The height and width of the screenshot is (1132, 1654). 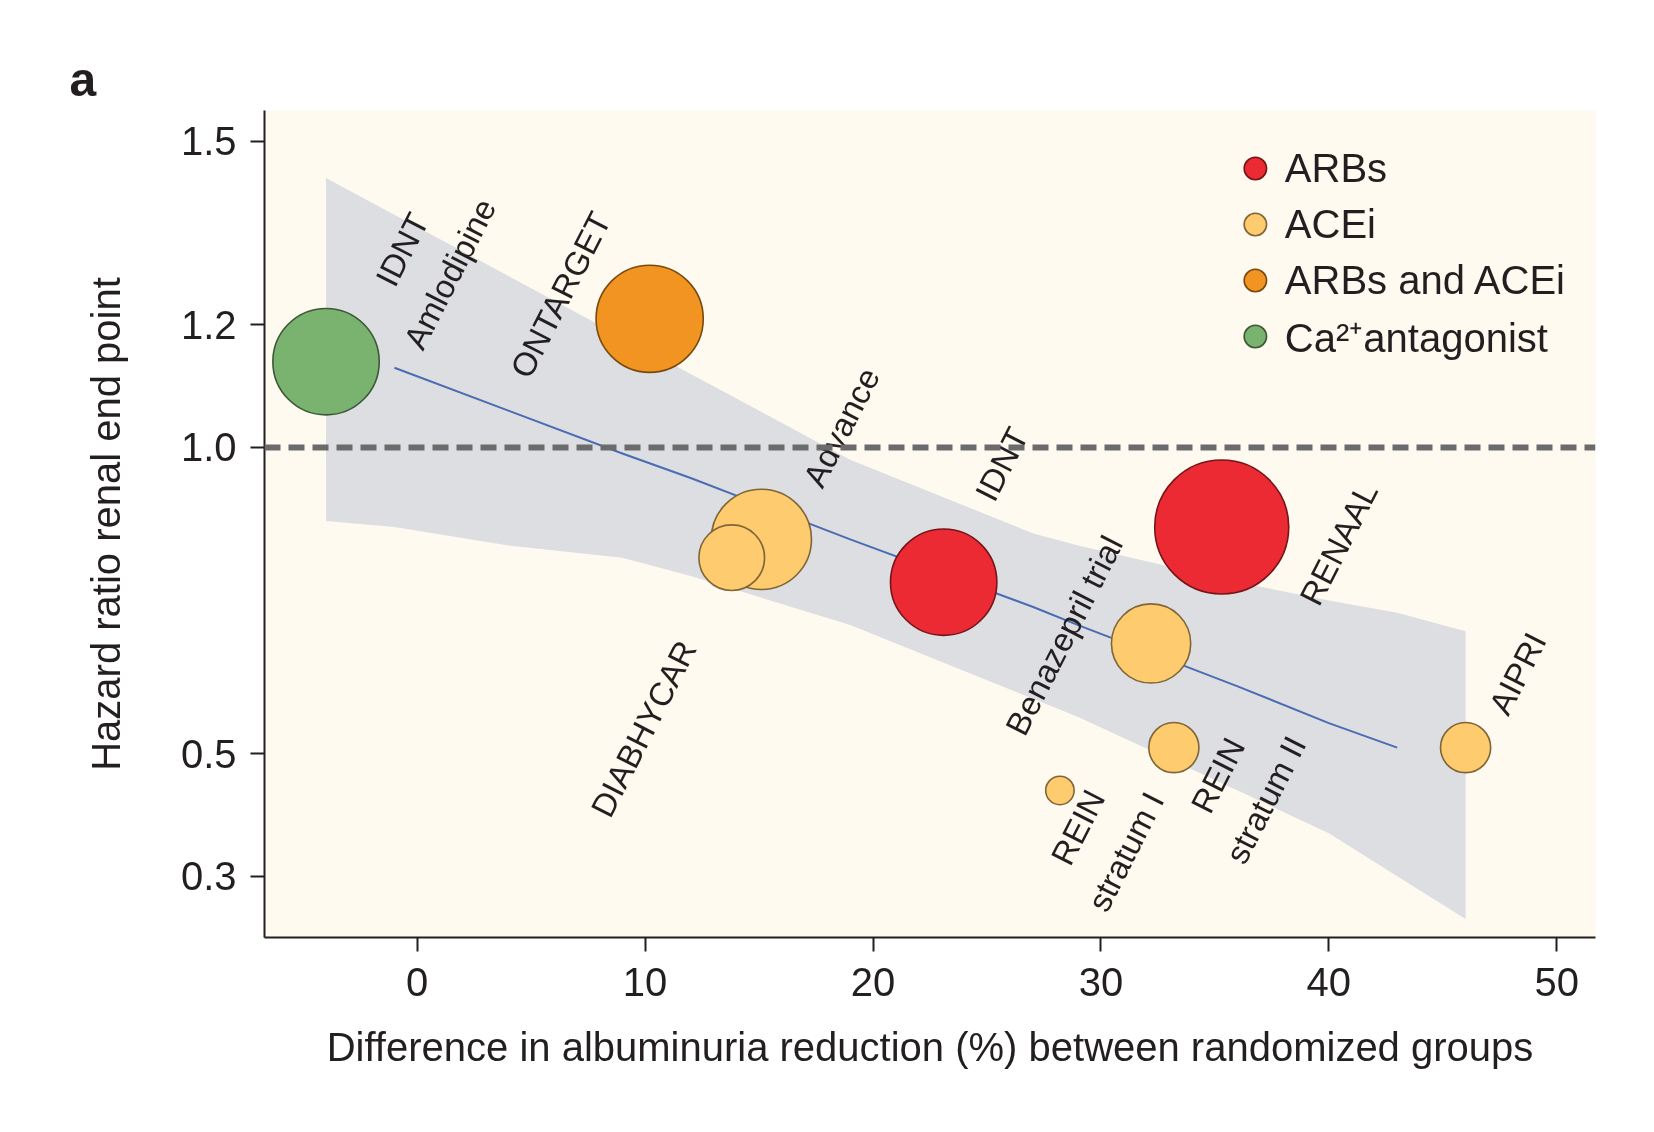 I want to click on x-axis-title: Difference in albuminuria reduction (%) between randomized groups, so click(x=930, y=1046).